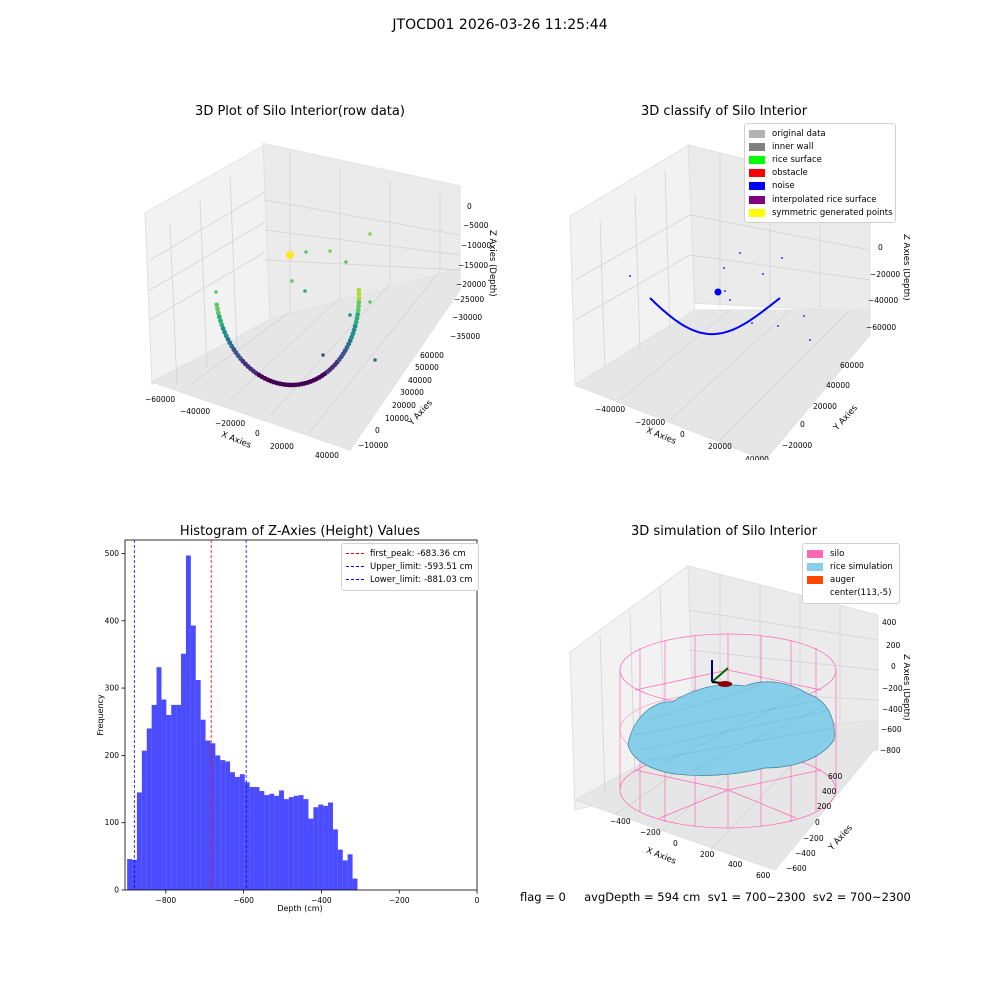 This screenshot has height=1000, width=1000. Describe the element at coordinates (397, 418) in the screenshot. I see `plot1-y-tick: 10000` at that location.